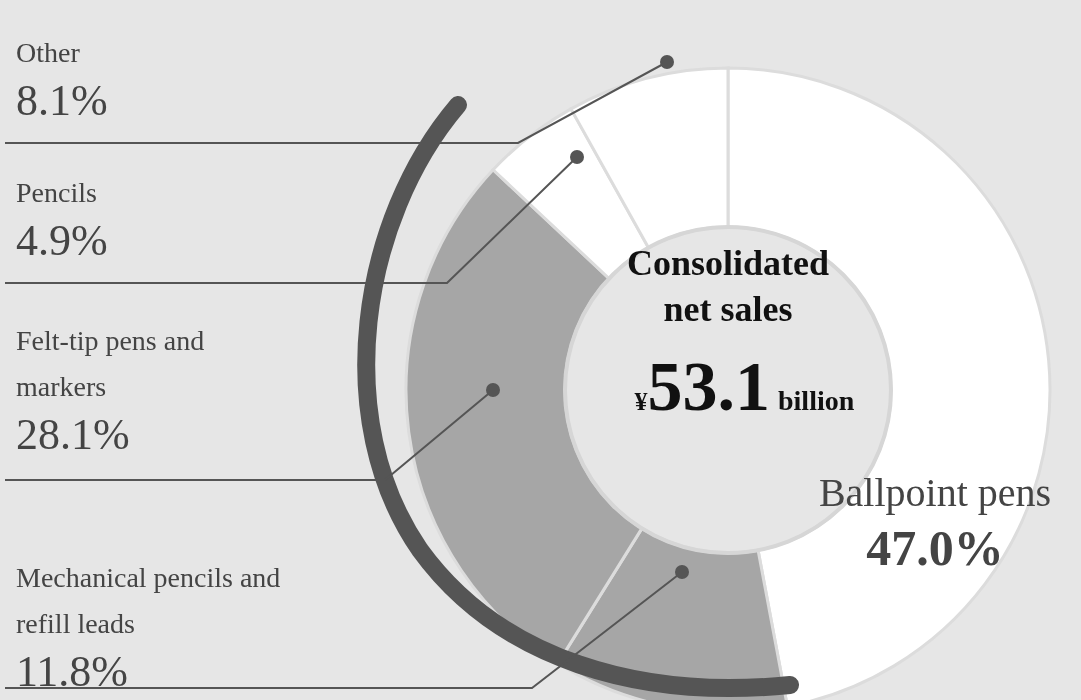 Image resolution: width=1081 pixels, height=700 pixels. I want to click on text: ¥53.1, so click(702, 386).